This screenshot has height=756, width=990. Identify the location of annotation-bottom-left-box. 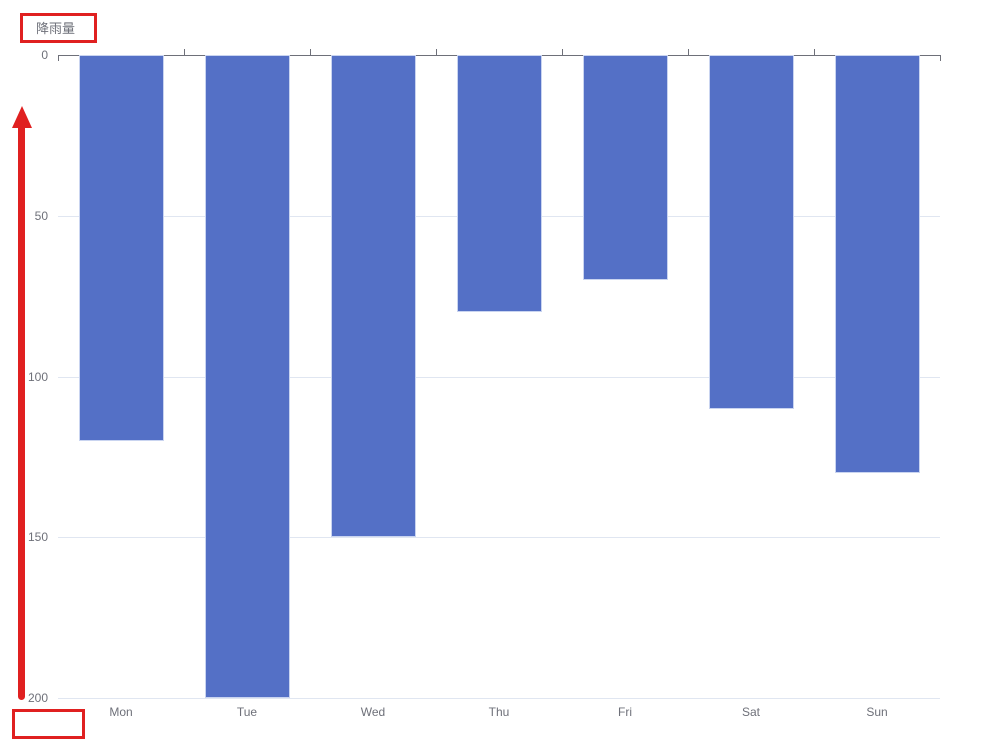
(48, 724).